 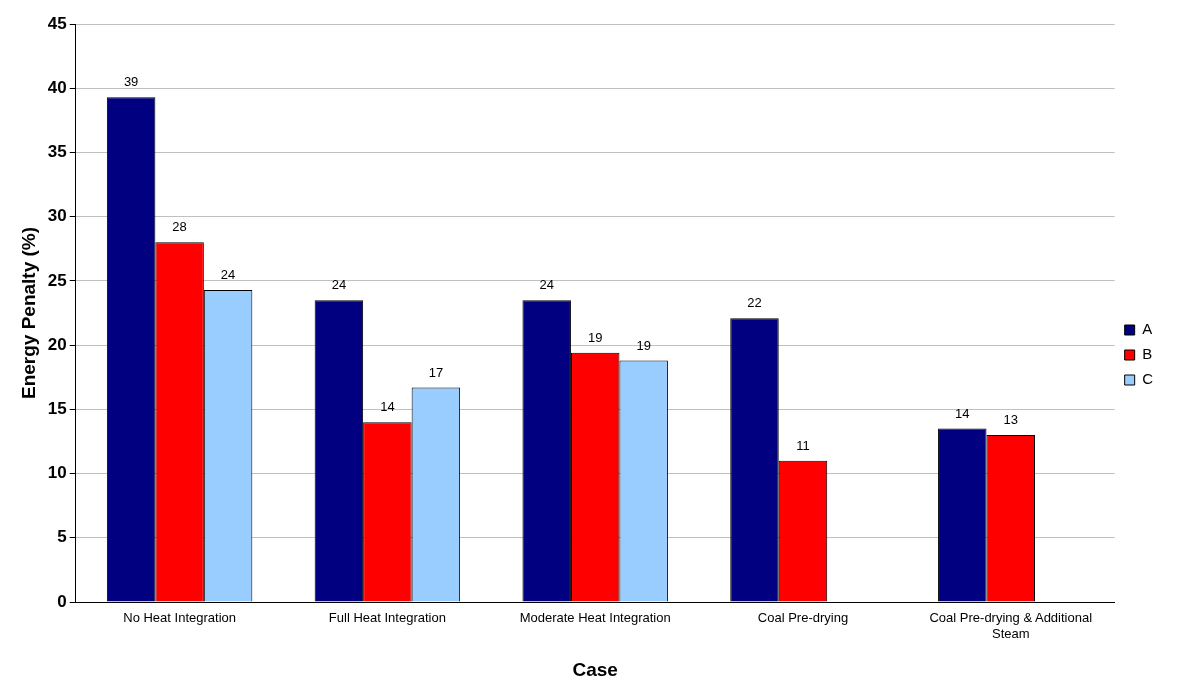 I want to click on y-tick-label: 15, so click(x=57, y=409).